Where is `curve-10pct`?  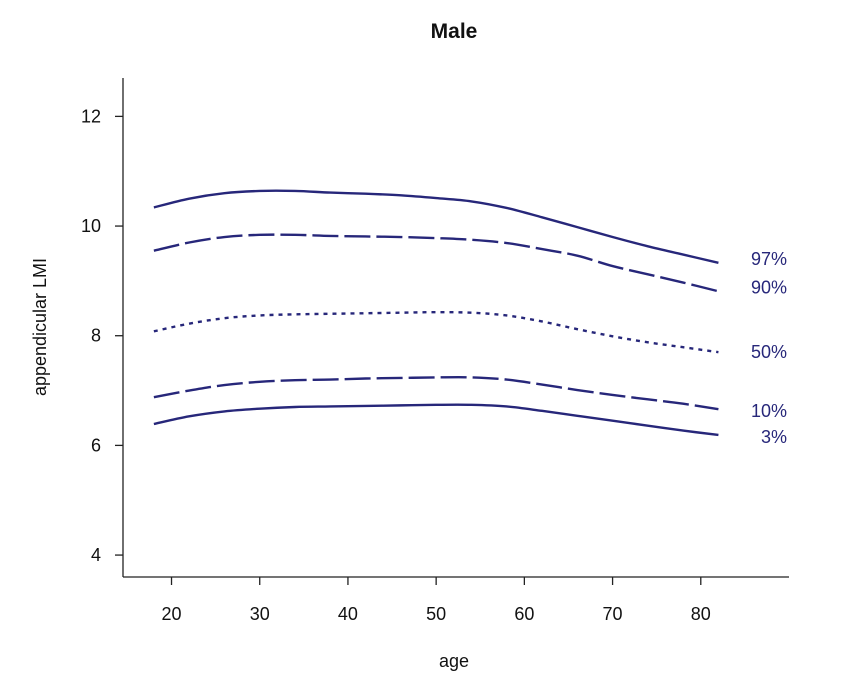 curve-10pct is located at coordinates (436, 393).